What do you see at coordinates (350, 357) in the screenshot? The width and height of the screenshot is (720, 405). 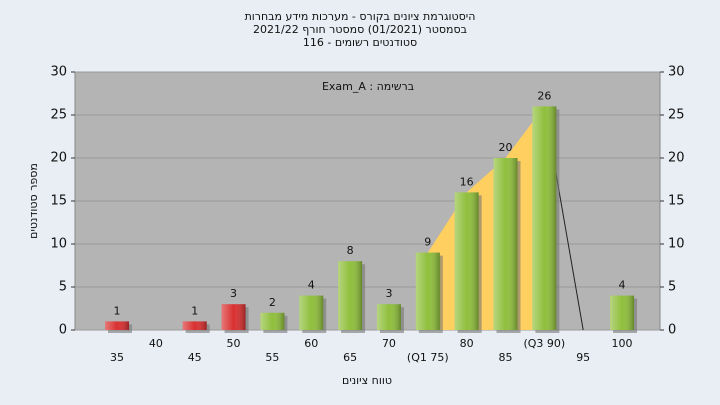 I see `x-tick-label: 65` at bounding box center [350, 357].